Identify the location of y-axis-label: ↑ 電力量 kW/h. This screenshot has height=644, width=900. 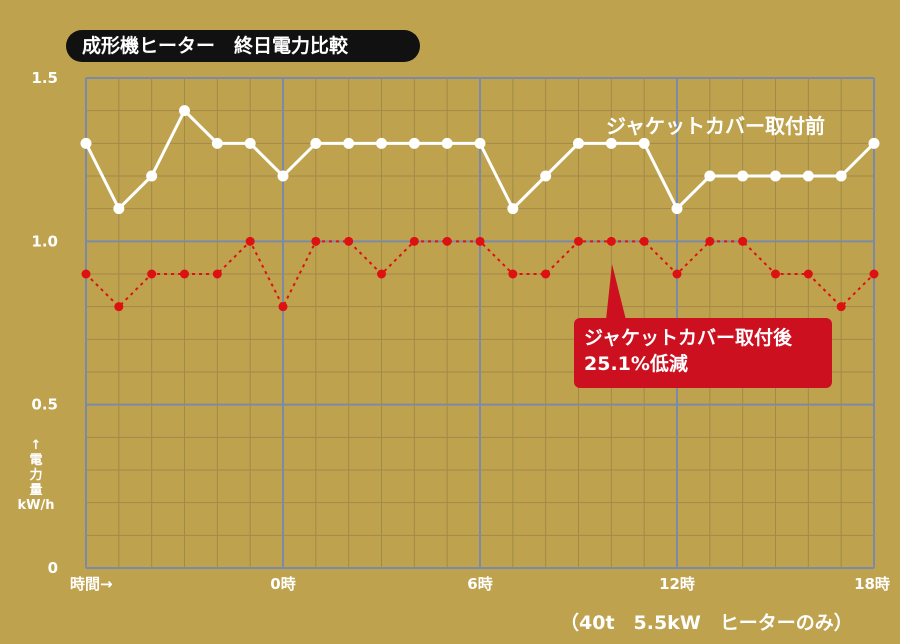
(36, 475).